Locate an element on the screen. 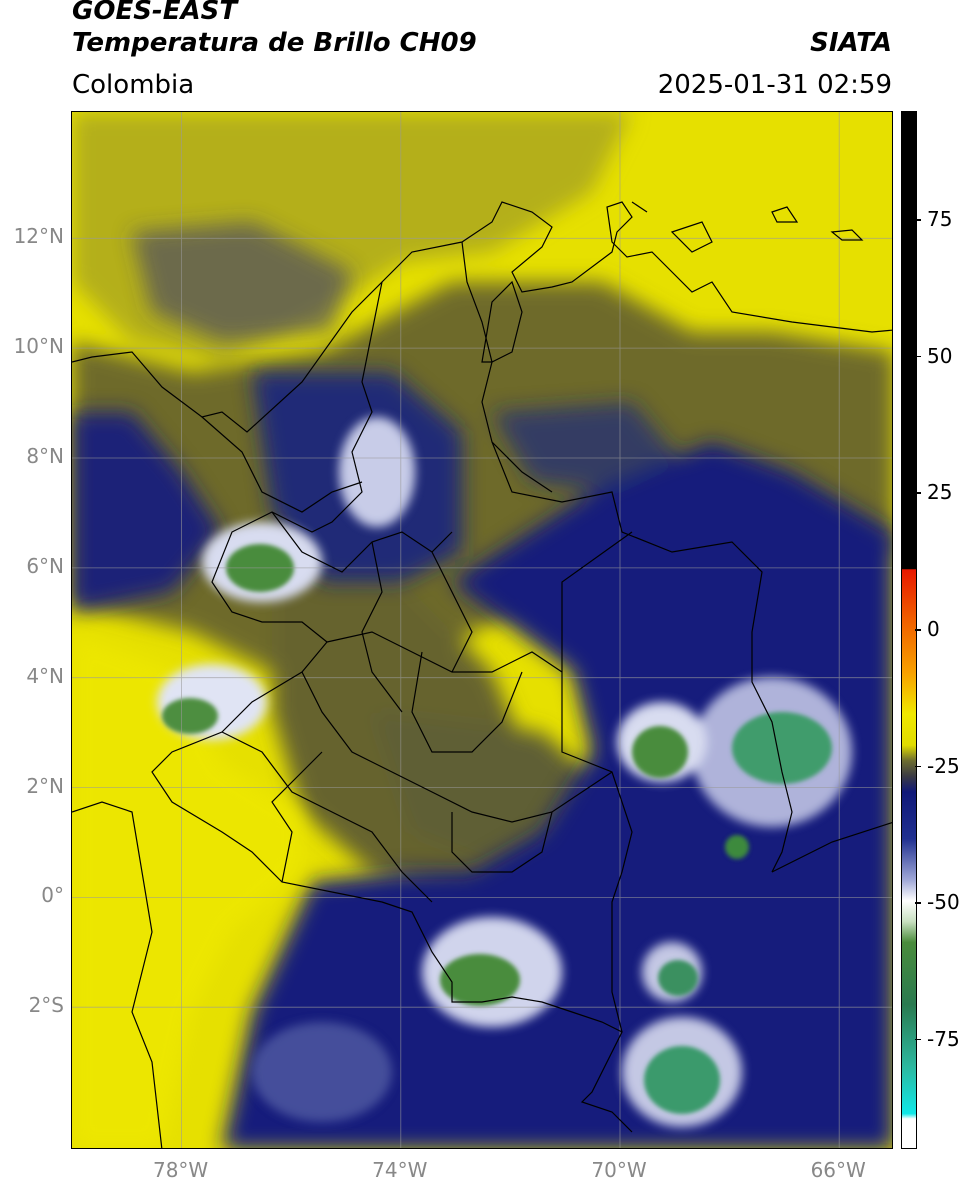 This screenshot has width=966, height=1190. colorbar-svg is located at coordinates (909, 630).